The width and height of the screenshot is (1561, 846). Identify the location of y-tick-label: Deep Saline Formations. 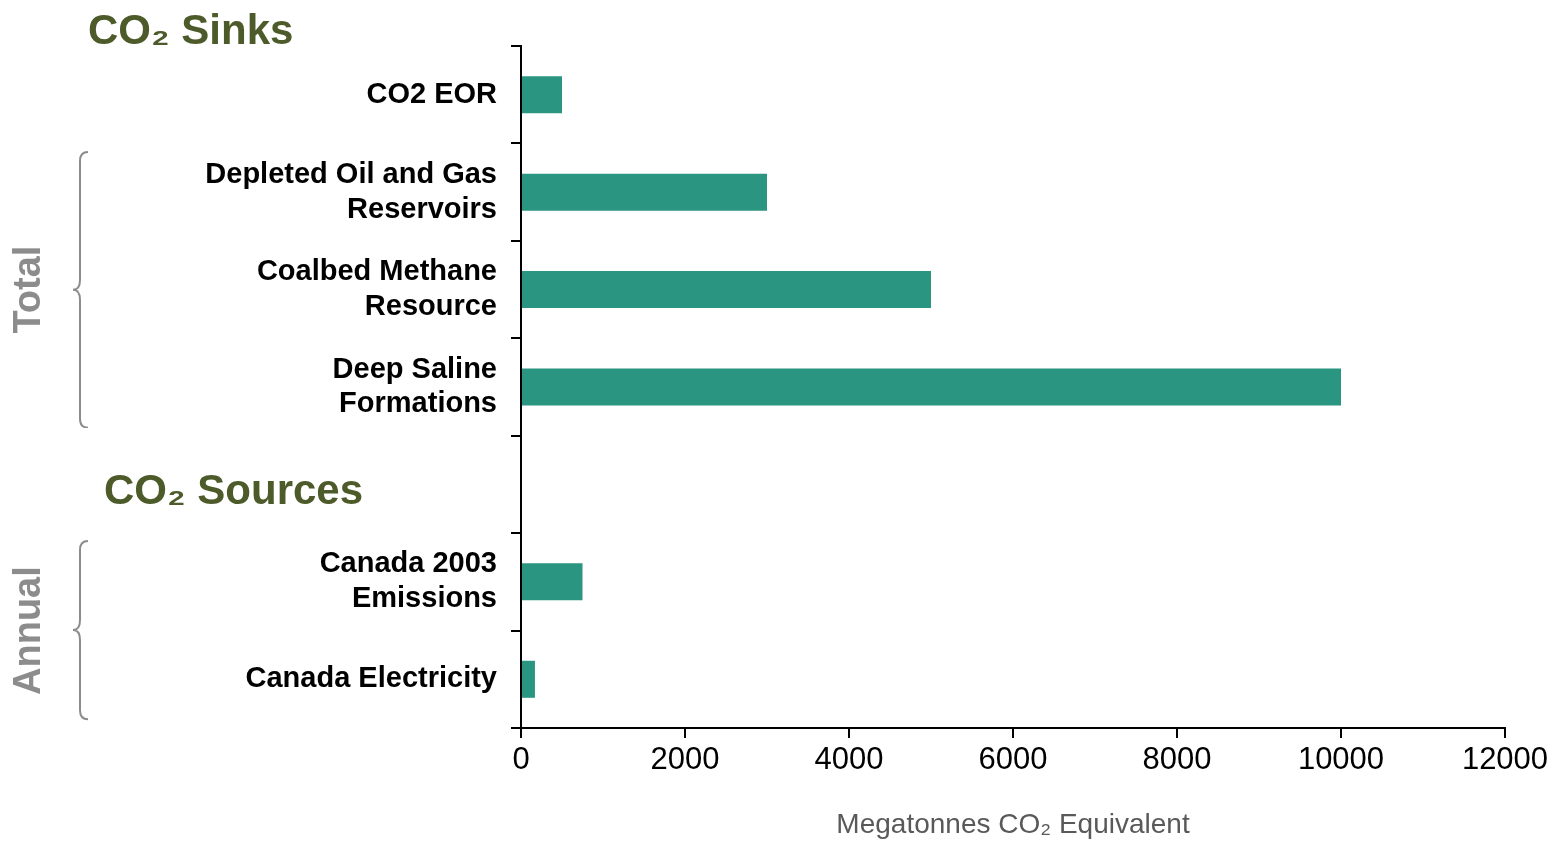
(414, 385).